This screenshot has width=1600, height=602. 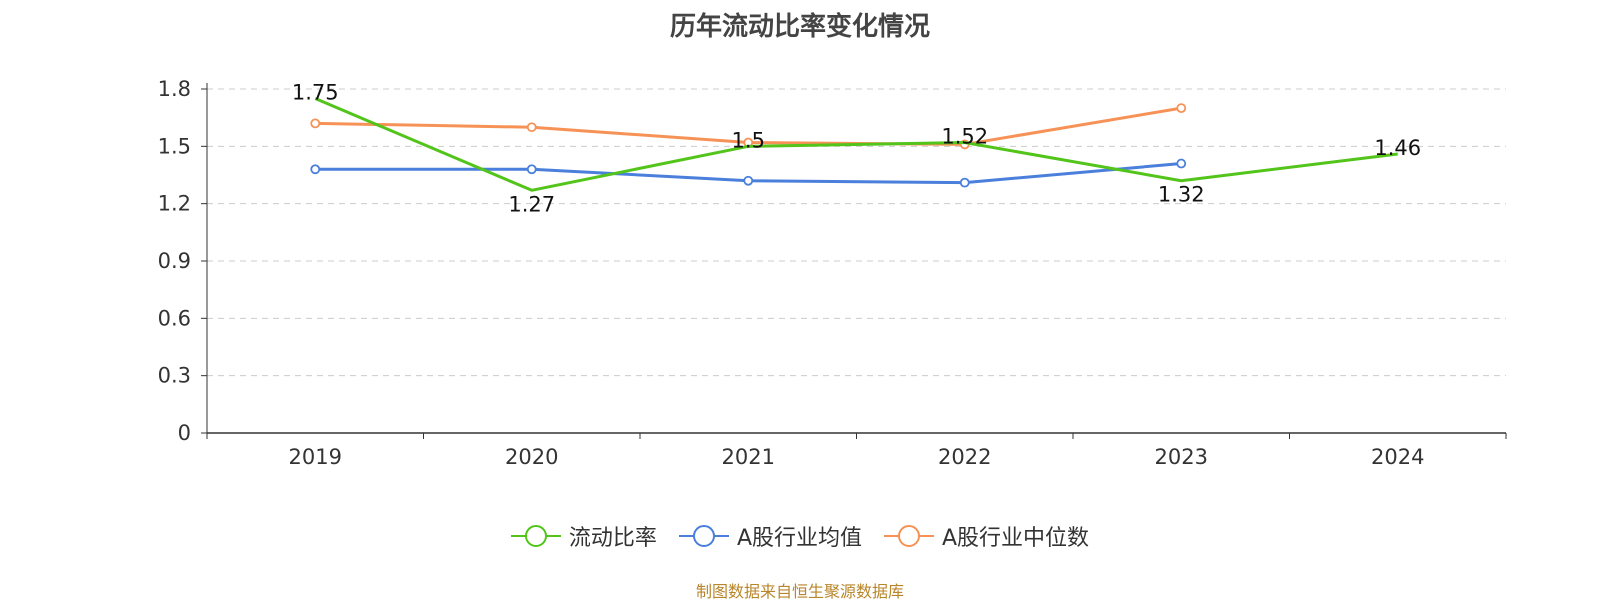 I want to click on data-label: 1.27, so click(x=531, y=204).